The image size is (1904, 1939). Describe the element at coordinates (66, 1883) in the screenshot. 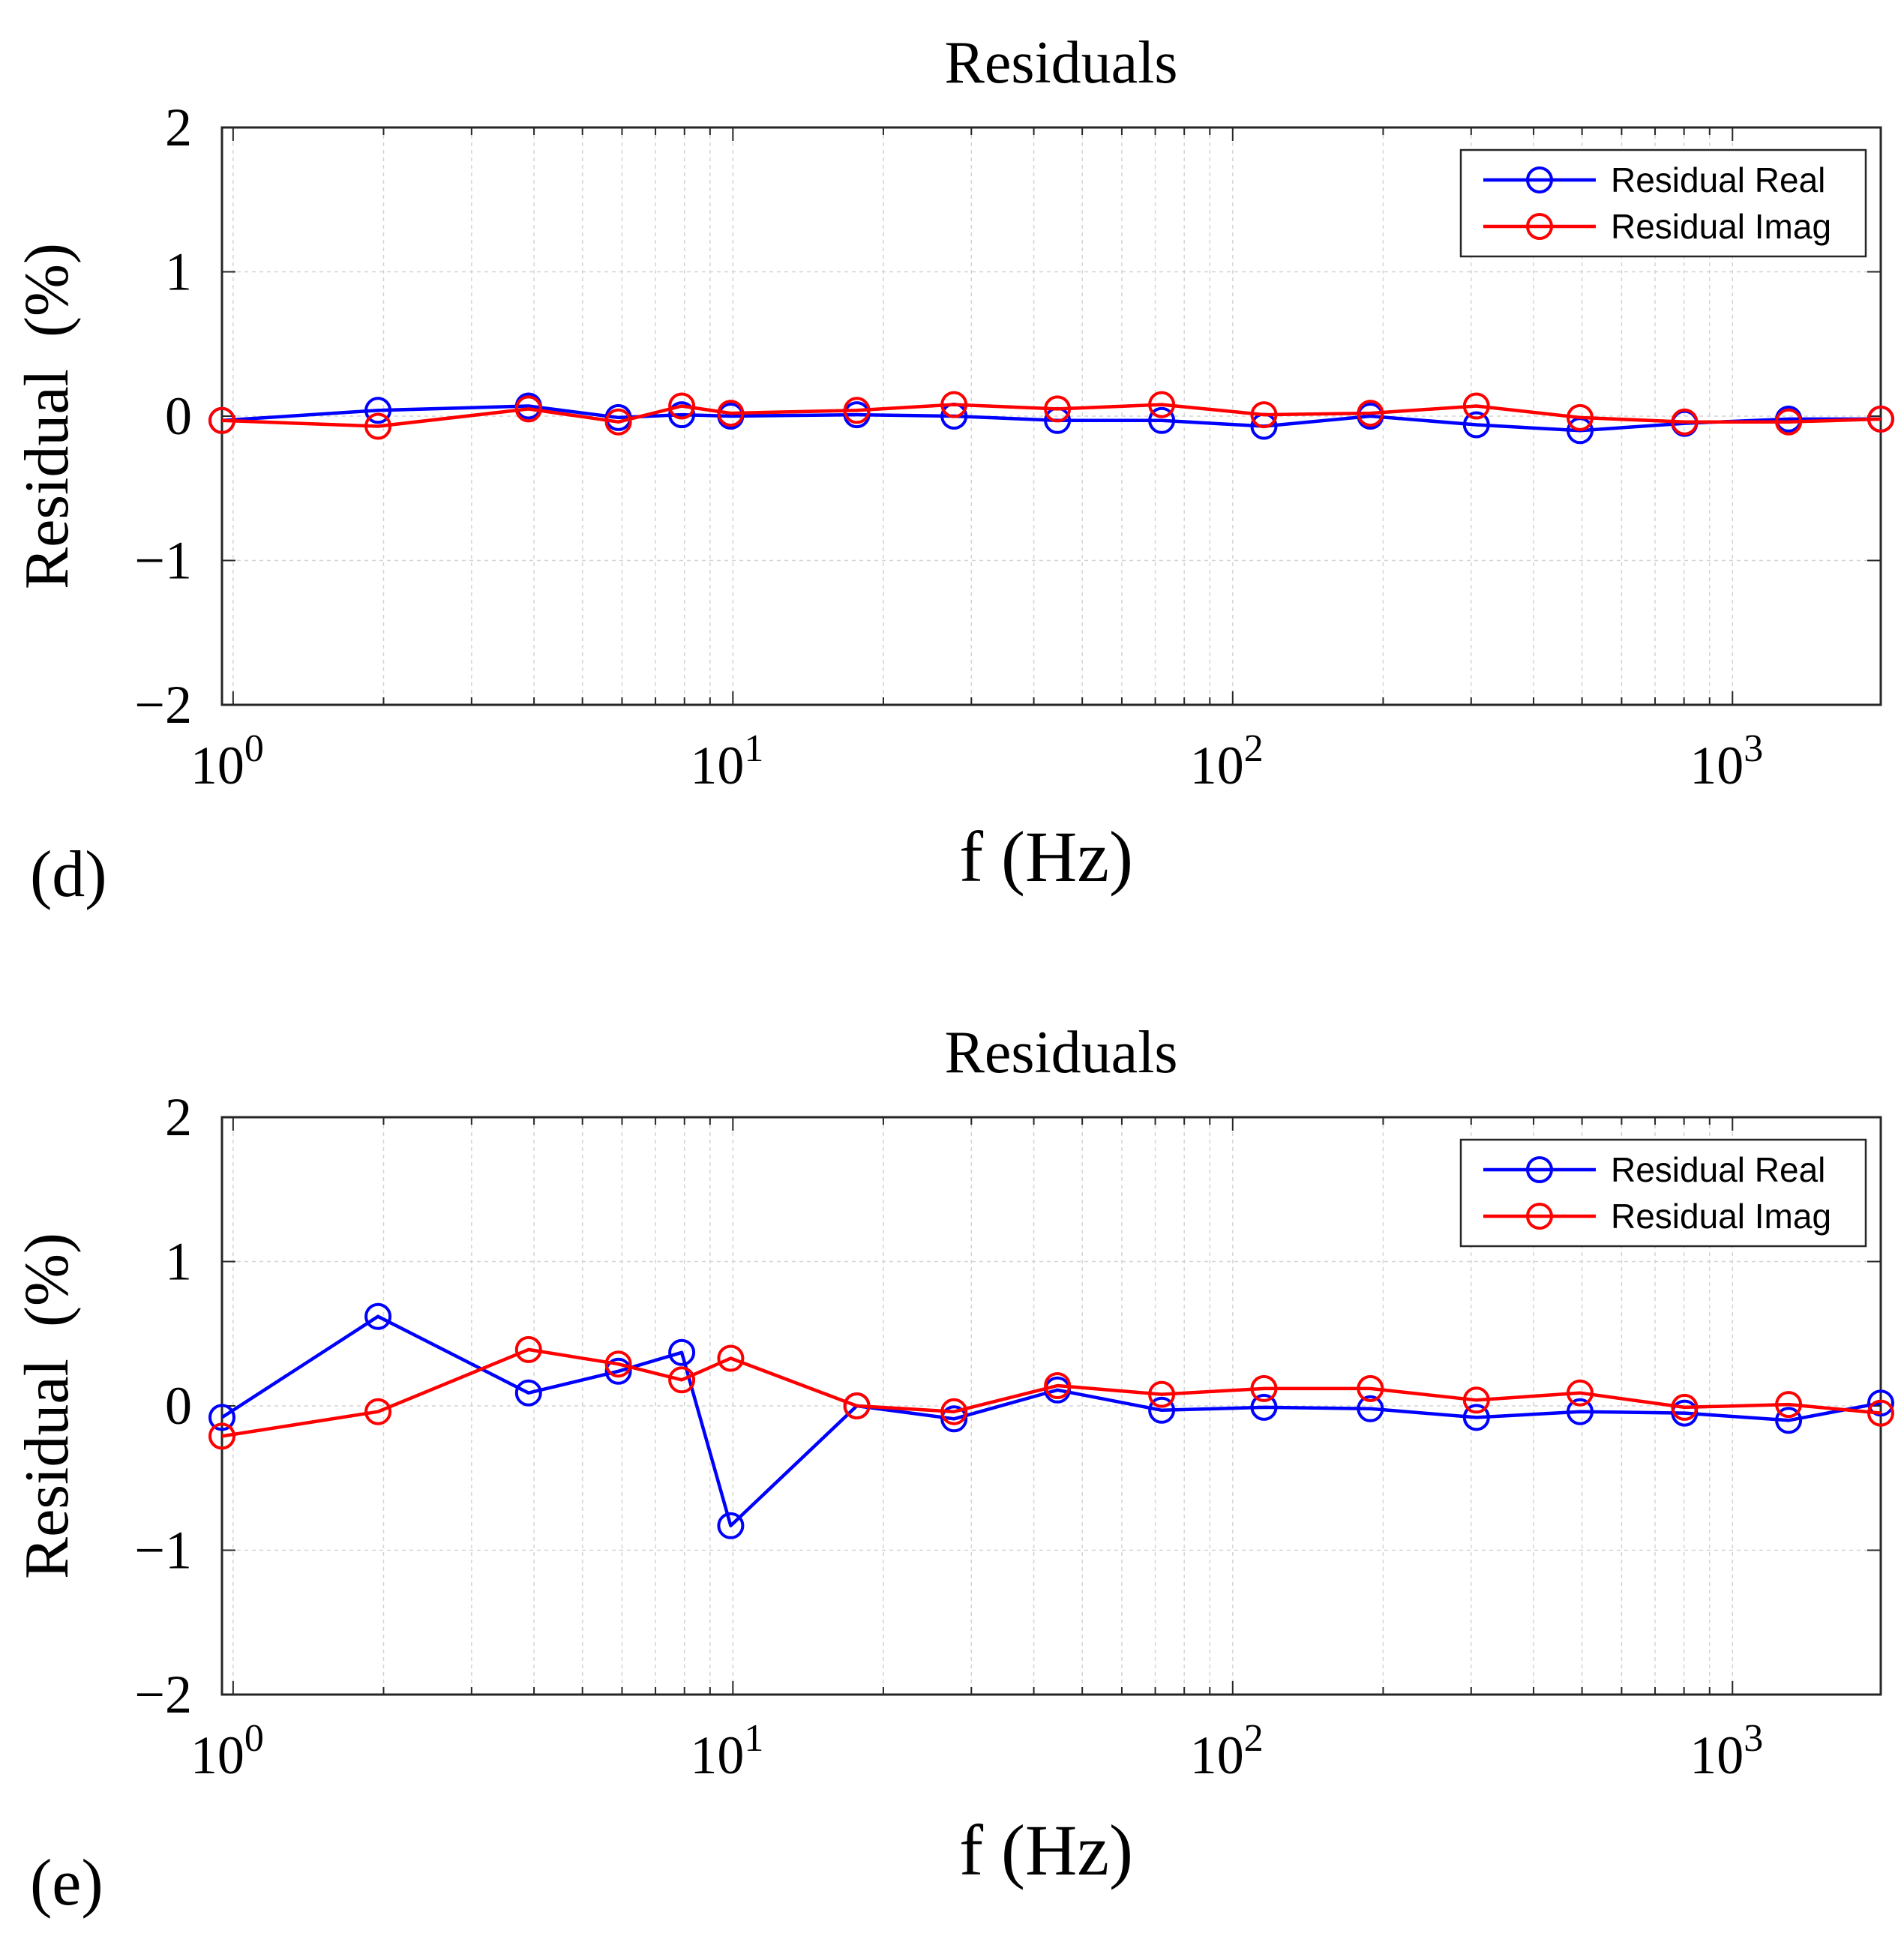

I see `panel-label: (e)` at that location.